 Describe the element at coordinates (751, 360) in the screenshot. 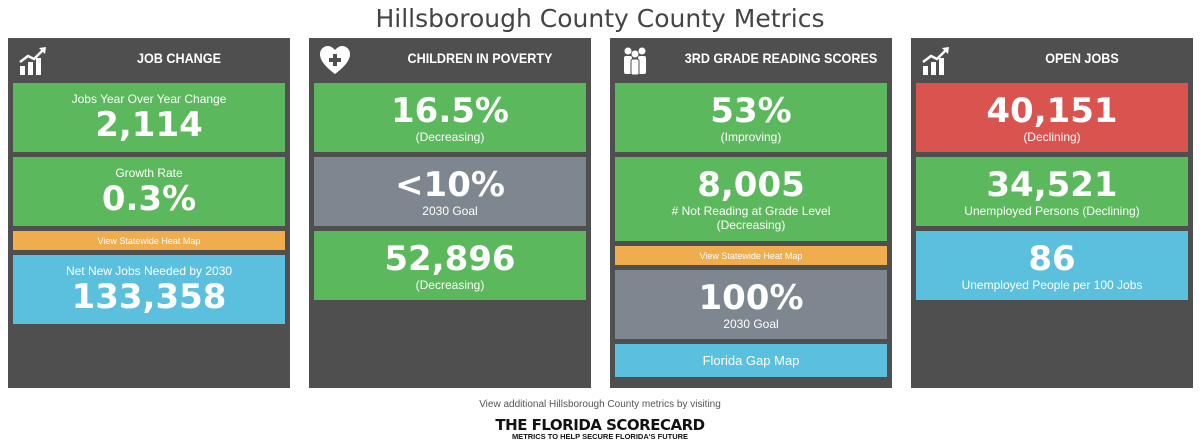

I see `gap-map-button: Florida Gap Map` at that location.